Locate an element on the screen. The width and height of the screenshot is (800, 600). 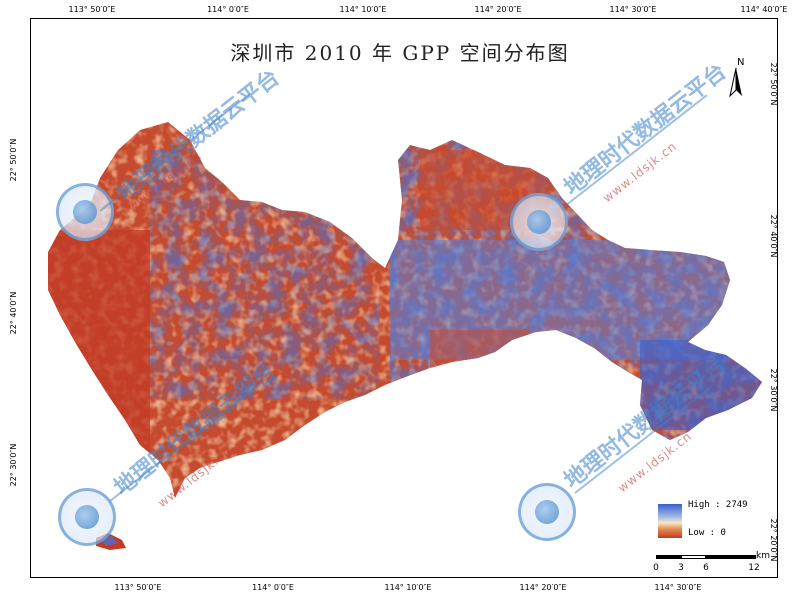
legend: High : 2749 Low : 0 is located at coordinates (706, 525).